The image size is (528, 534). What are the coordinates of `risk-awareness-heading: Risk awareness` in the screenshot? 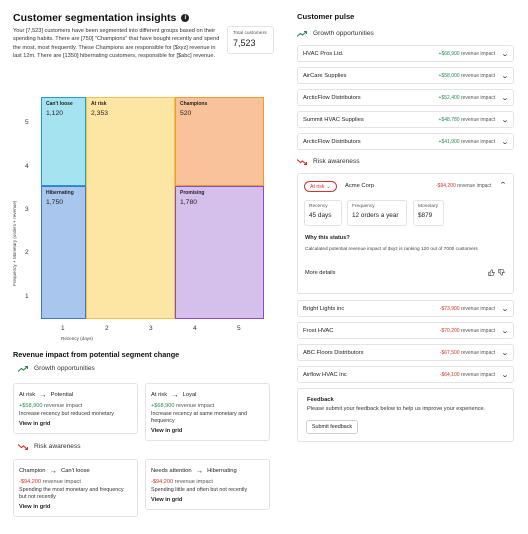 It's located at (49, 446).